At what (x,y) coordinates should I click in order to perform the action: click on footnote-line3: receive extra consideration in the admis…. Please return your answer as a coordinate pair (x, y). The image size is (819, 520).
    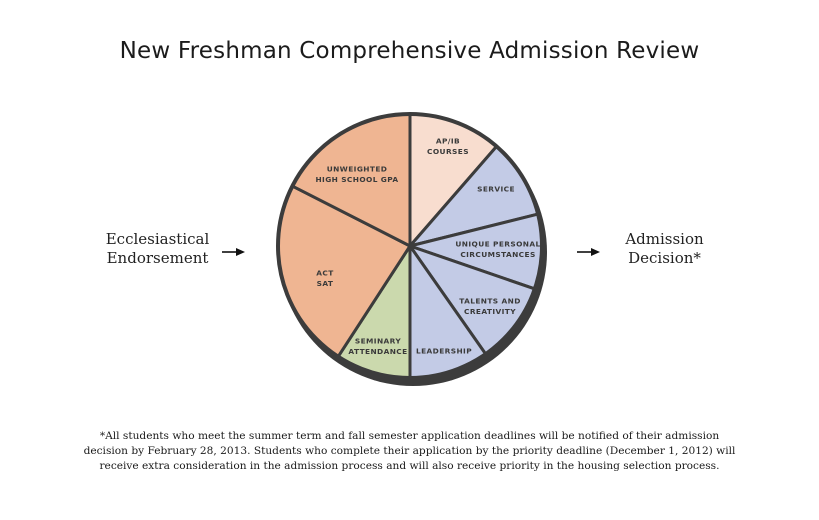
    Looking at the image, I should click on (409, 466).